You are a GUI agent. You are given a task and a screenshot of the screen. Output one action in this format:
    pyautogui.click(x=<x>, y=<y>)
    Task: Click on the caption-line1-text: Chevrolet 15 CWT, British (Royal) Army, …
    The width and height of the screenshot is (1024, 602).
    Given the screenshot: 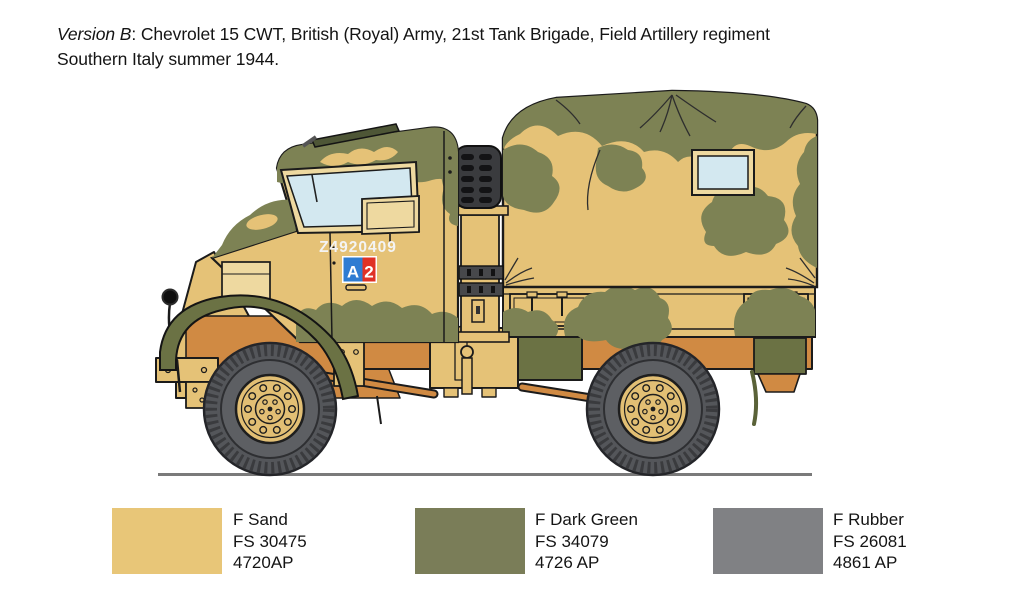 What is the action you would take?
    pyautogui.click(x=455, y=34)
    